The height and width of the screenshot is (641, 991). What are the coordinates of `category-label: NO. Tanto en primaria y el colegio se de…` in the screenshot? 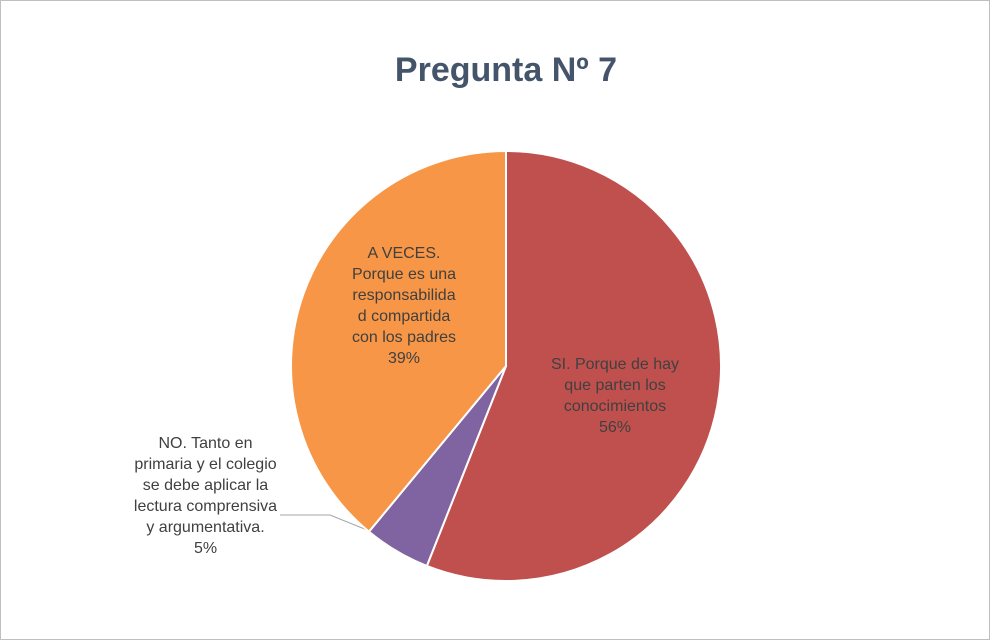 It's located at (205, 485).